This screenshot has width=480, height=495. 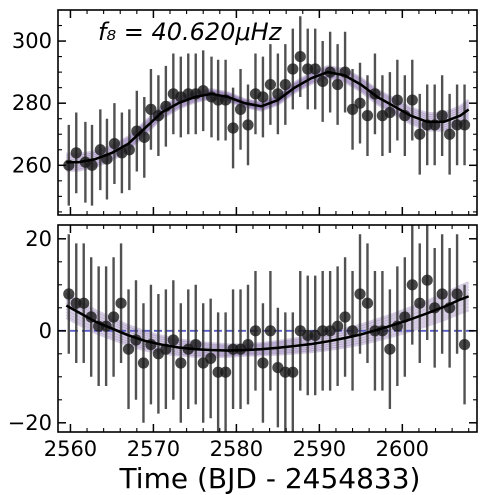 What do you see at coordinates (319, 449) in the screenshot?
I see `bottom-xtick-label: 2590` at bounding box center [319, 449].